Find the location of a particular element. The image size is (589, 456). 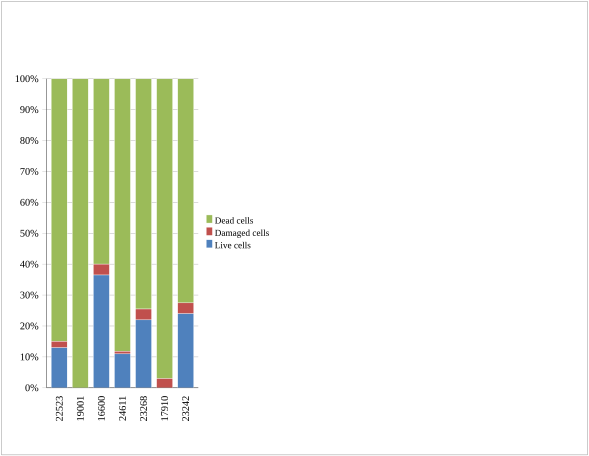

legend-label: Live cells is located at coordinates (232, 245).